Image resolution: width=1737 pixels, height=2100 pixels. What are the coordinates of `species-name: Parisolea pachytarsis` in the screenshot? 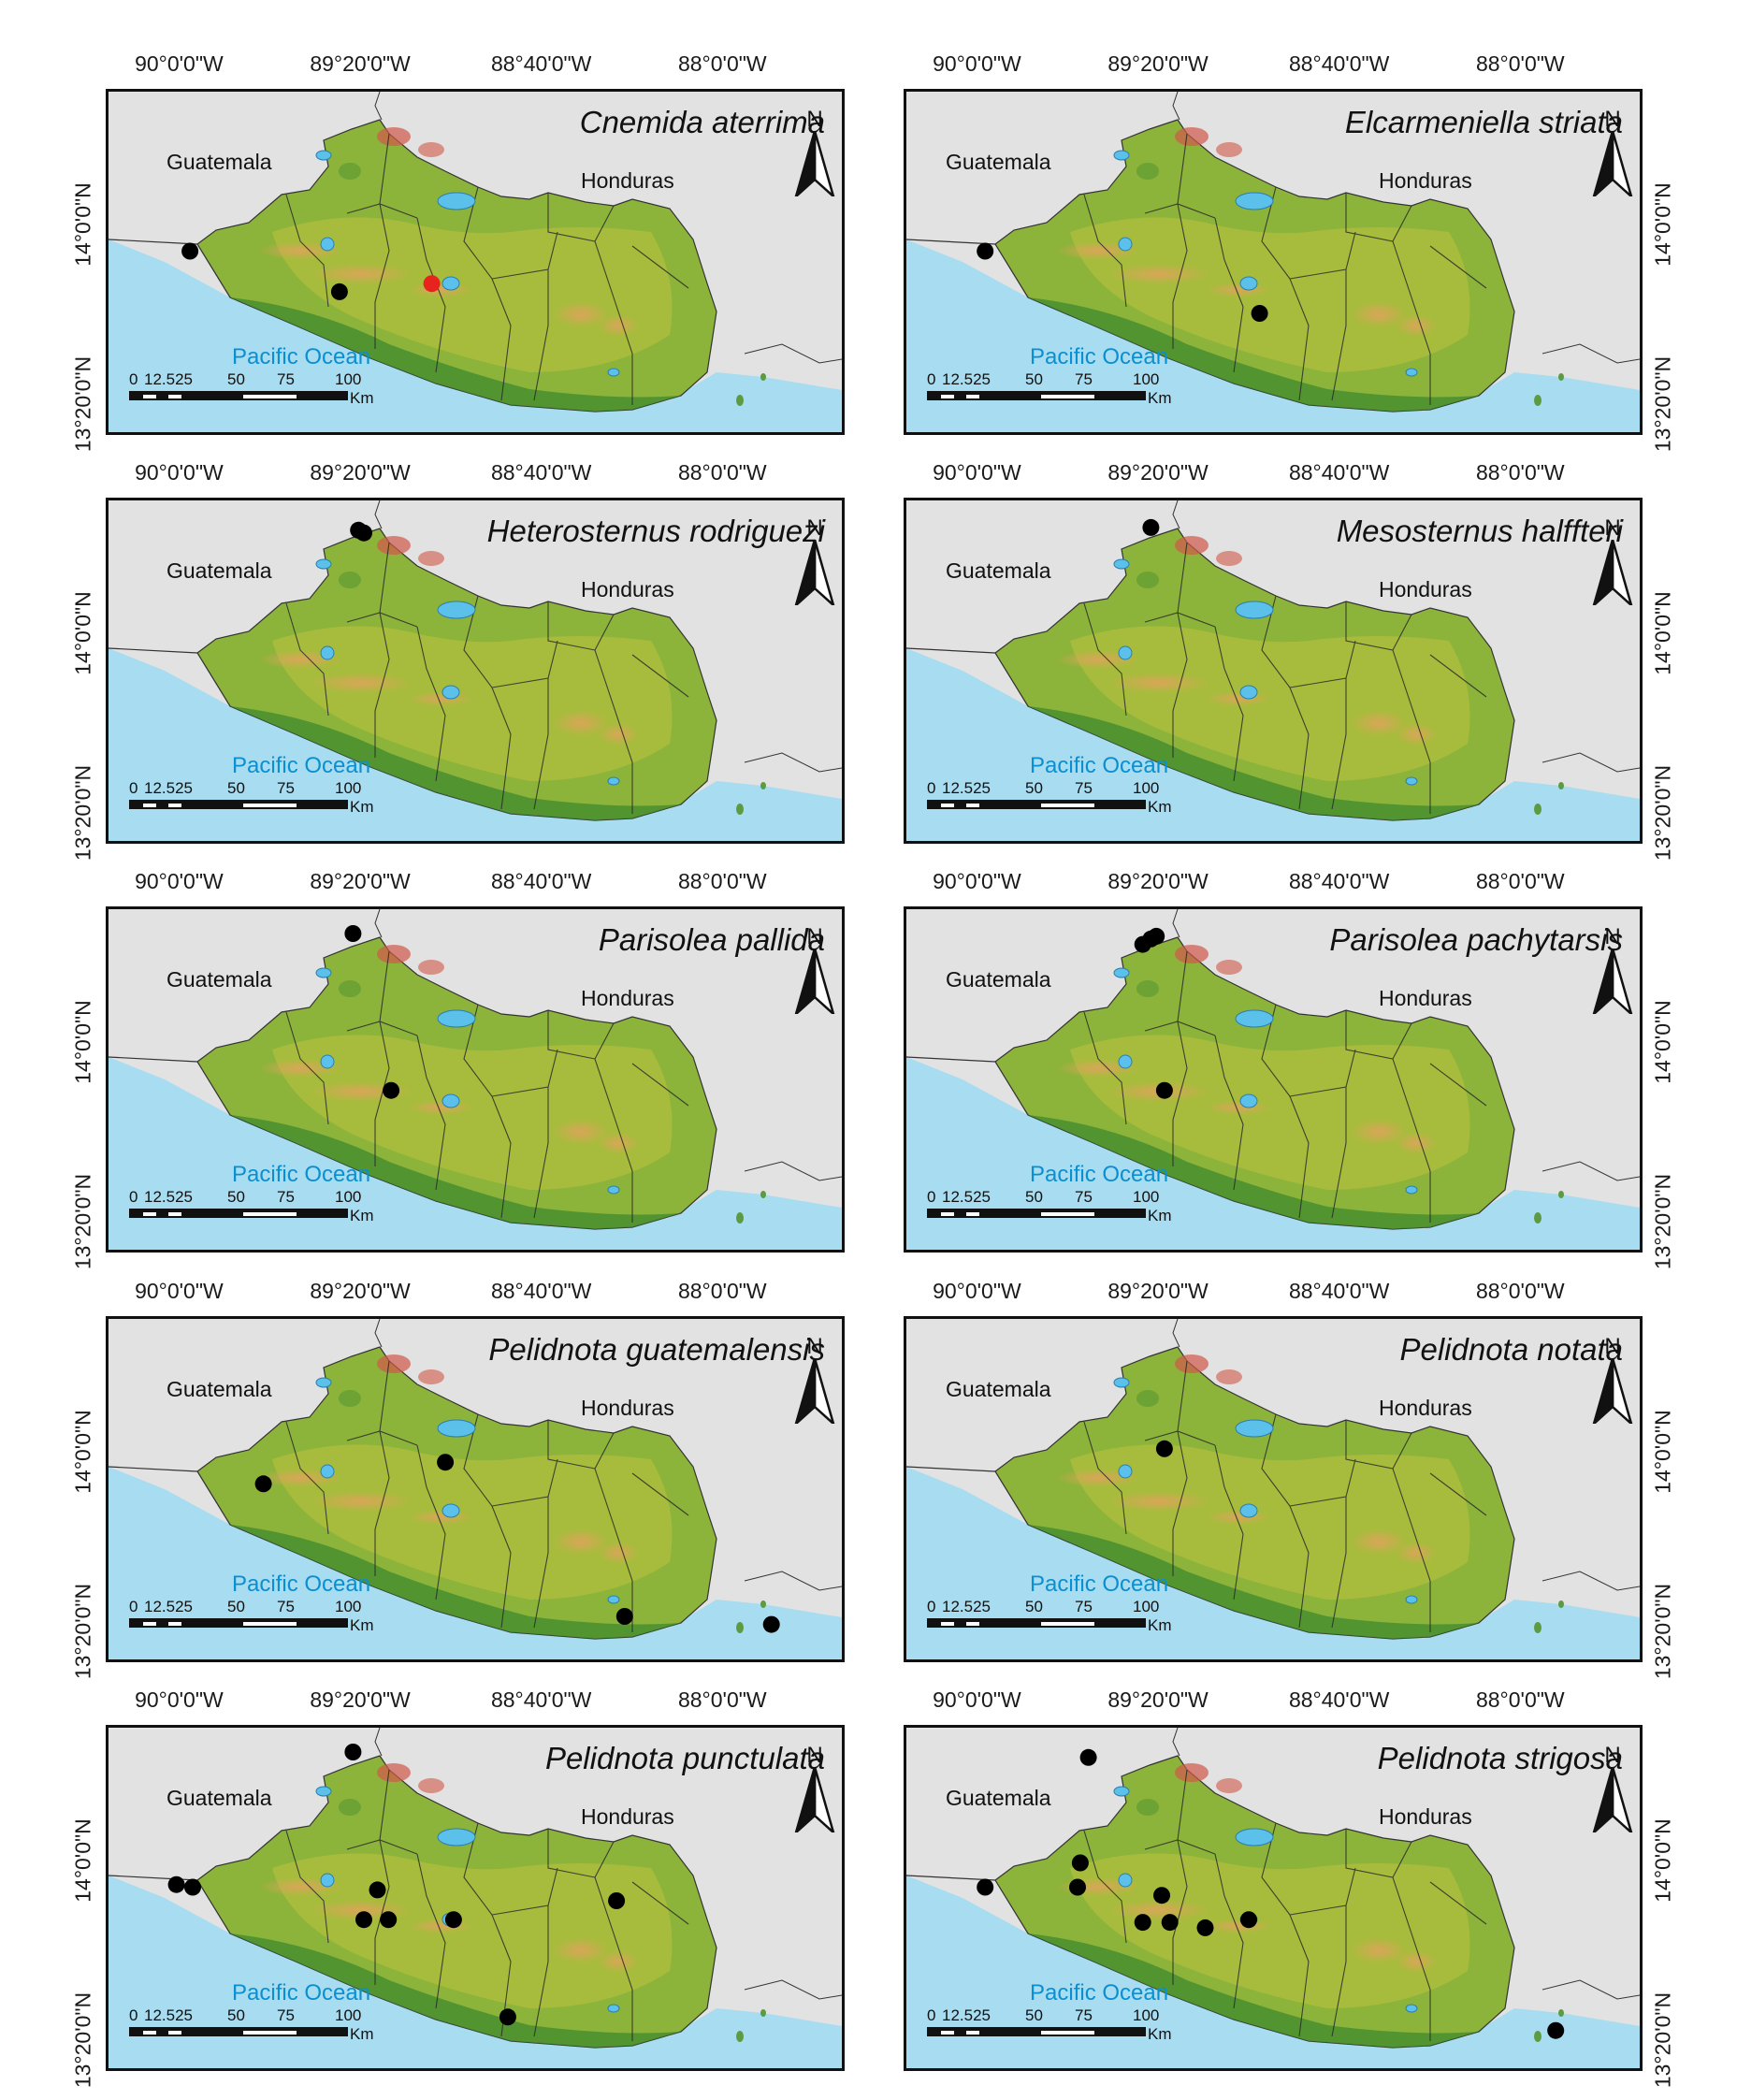 It's located at (1476, 939).